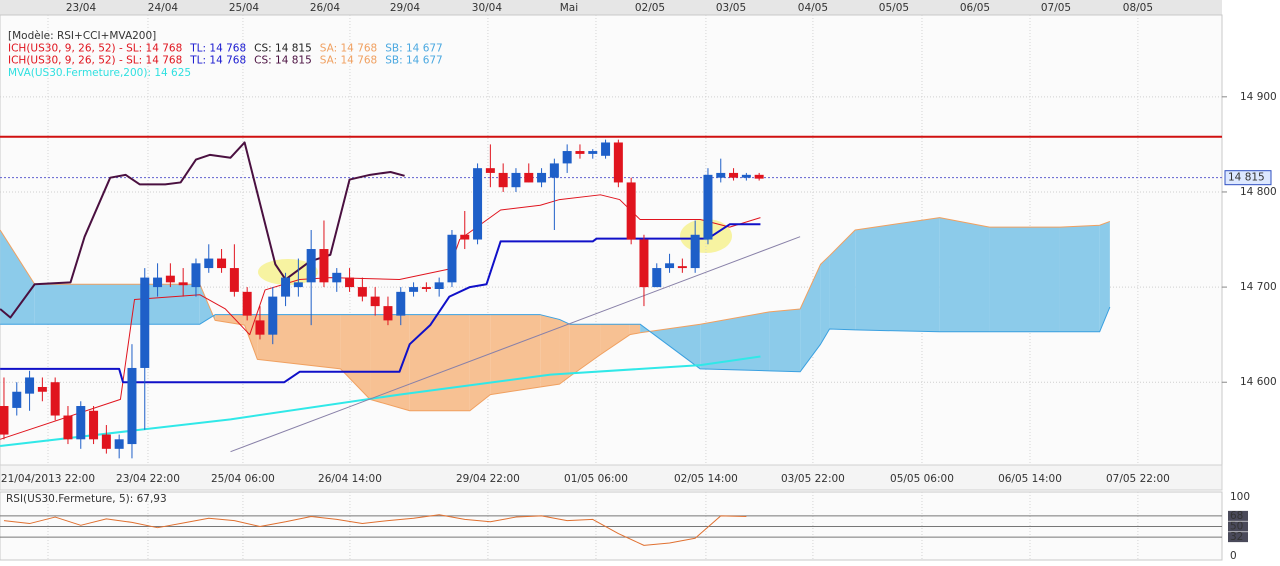 The height and width of the screenshot is (566, 1280). What do you see at coordinates (81, 8) in the screenshot?
I see `top-date-label: 23/04` at bounding box center [81, 8].